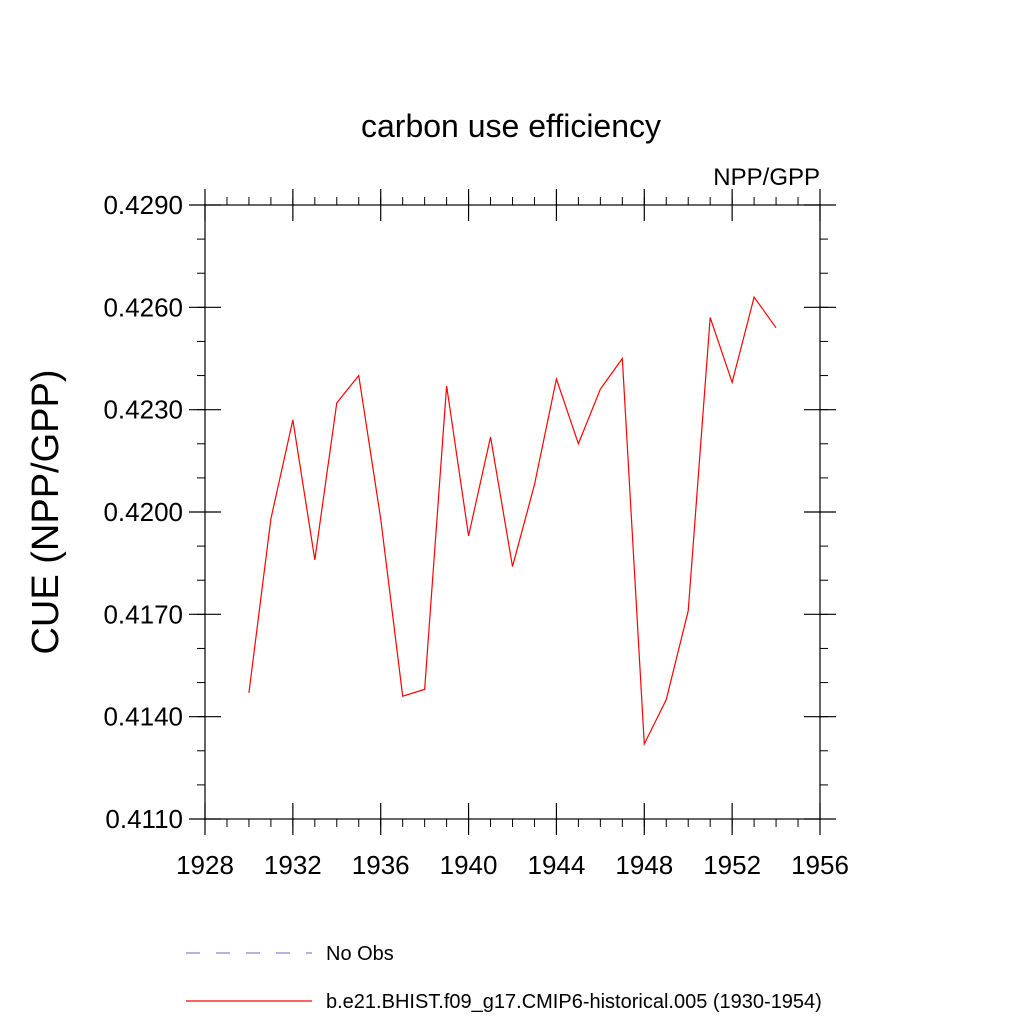 This screenshot has height=1024, width=1024. I want to click on y-tick-label: 0.4170, so click(143, 614).